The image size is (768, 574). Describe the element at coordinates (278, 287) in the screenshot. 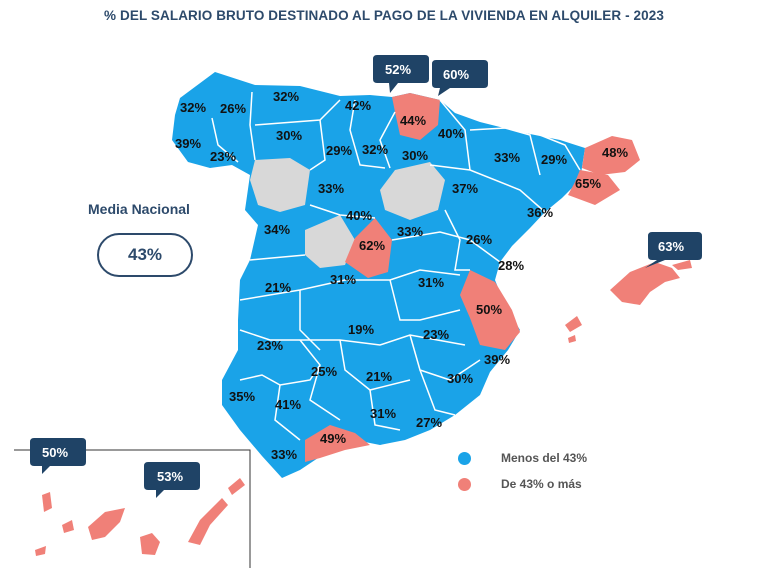

I see `label-caceres: 21%` at that location.